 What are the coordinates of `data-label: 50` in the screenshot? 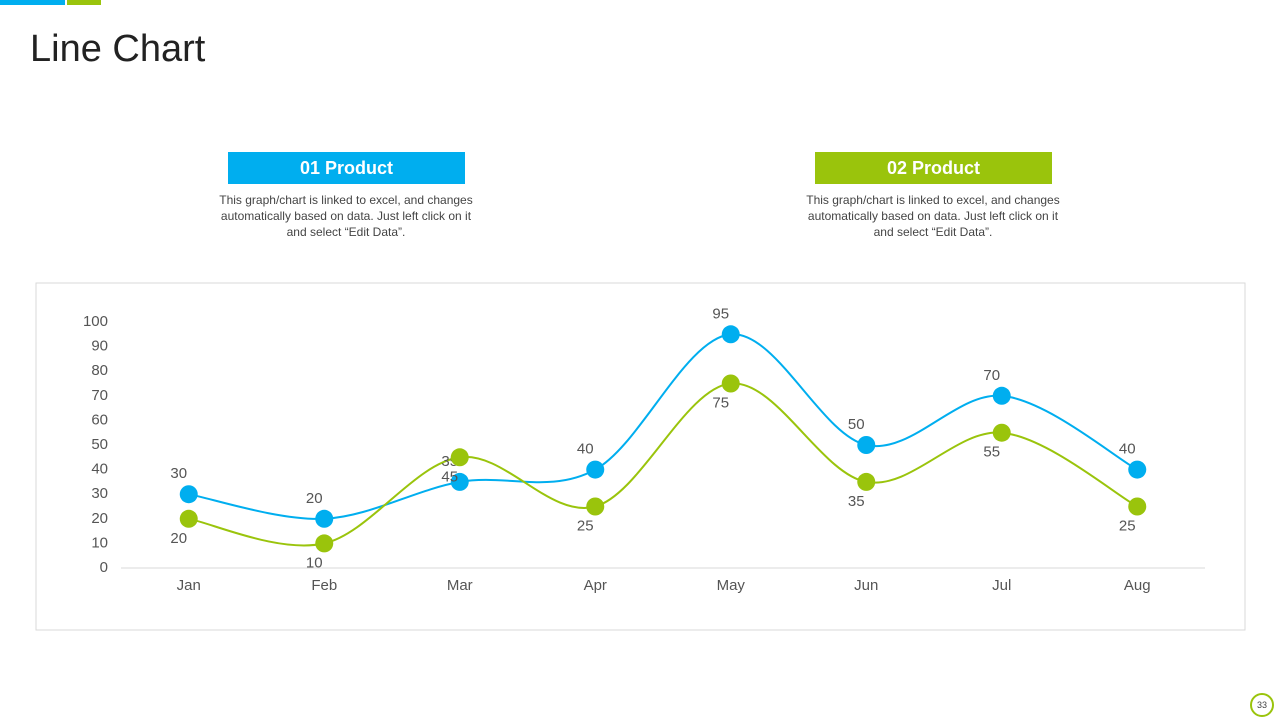 It's located at (856, 424).